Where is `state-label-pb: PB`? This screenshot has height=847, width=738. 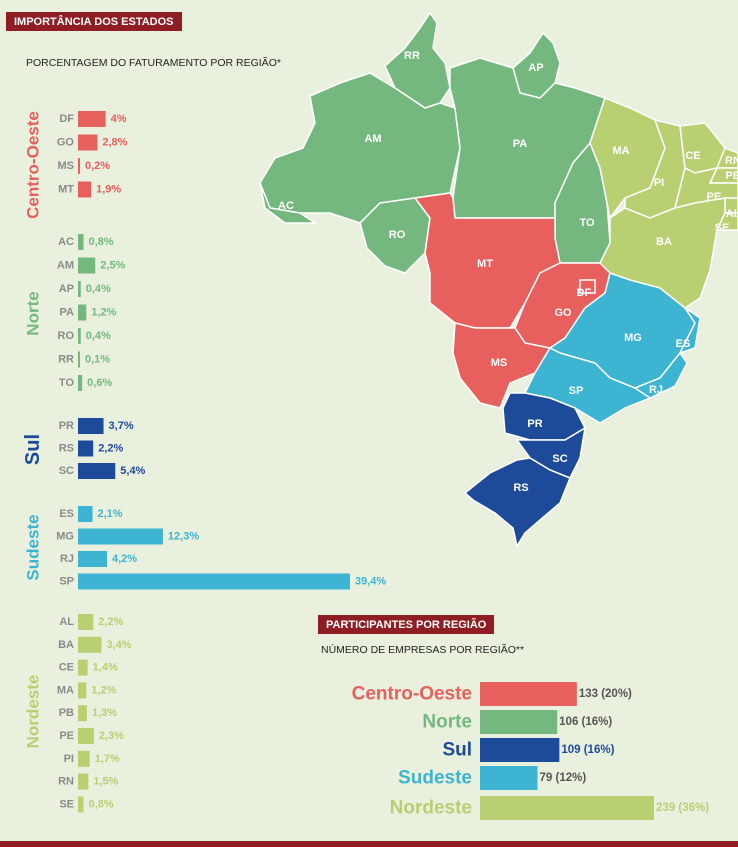 state-label-pb: PB is located at coordinates (731, 176).